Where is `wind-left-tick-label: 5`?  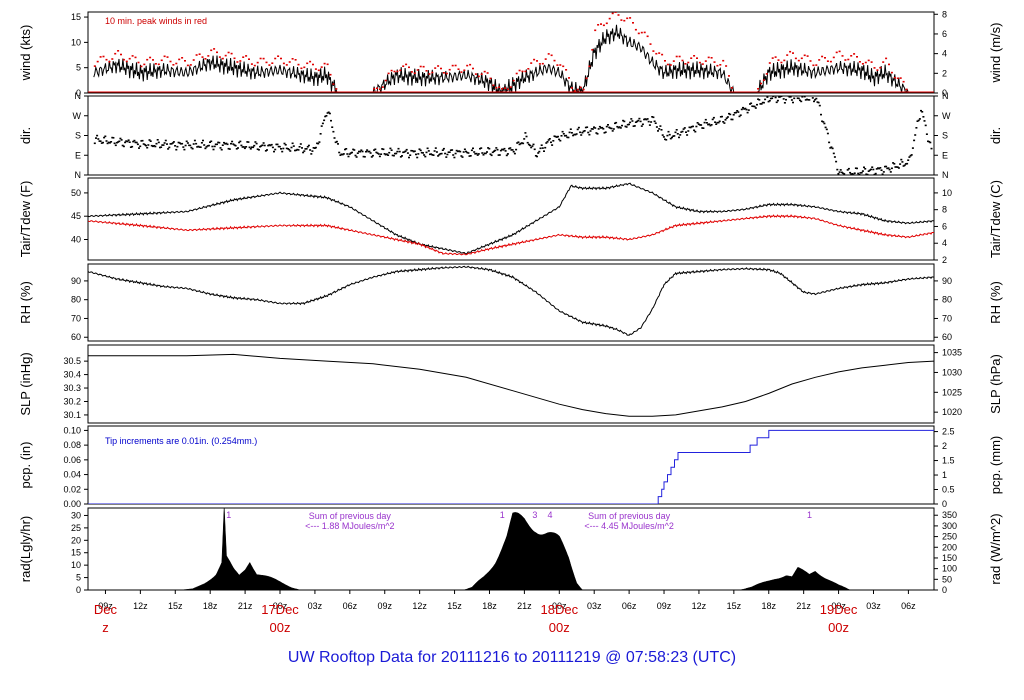 wind-left-tick-label: 5 is located at coordinates (78, 68).